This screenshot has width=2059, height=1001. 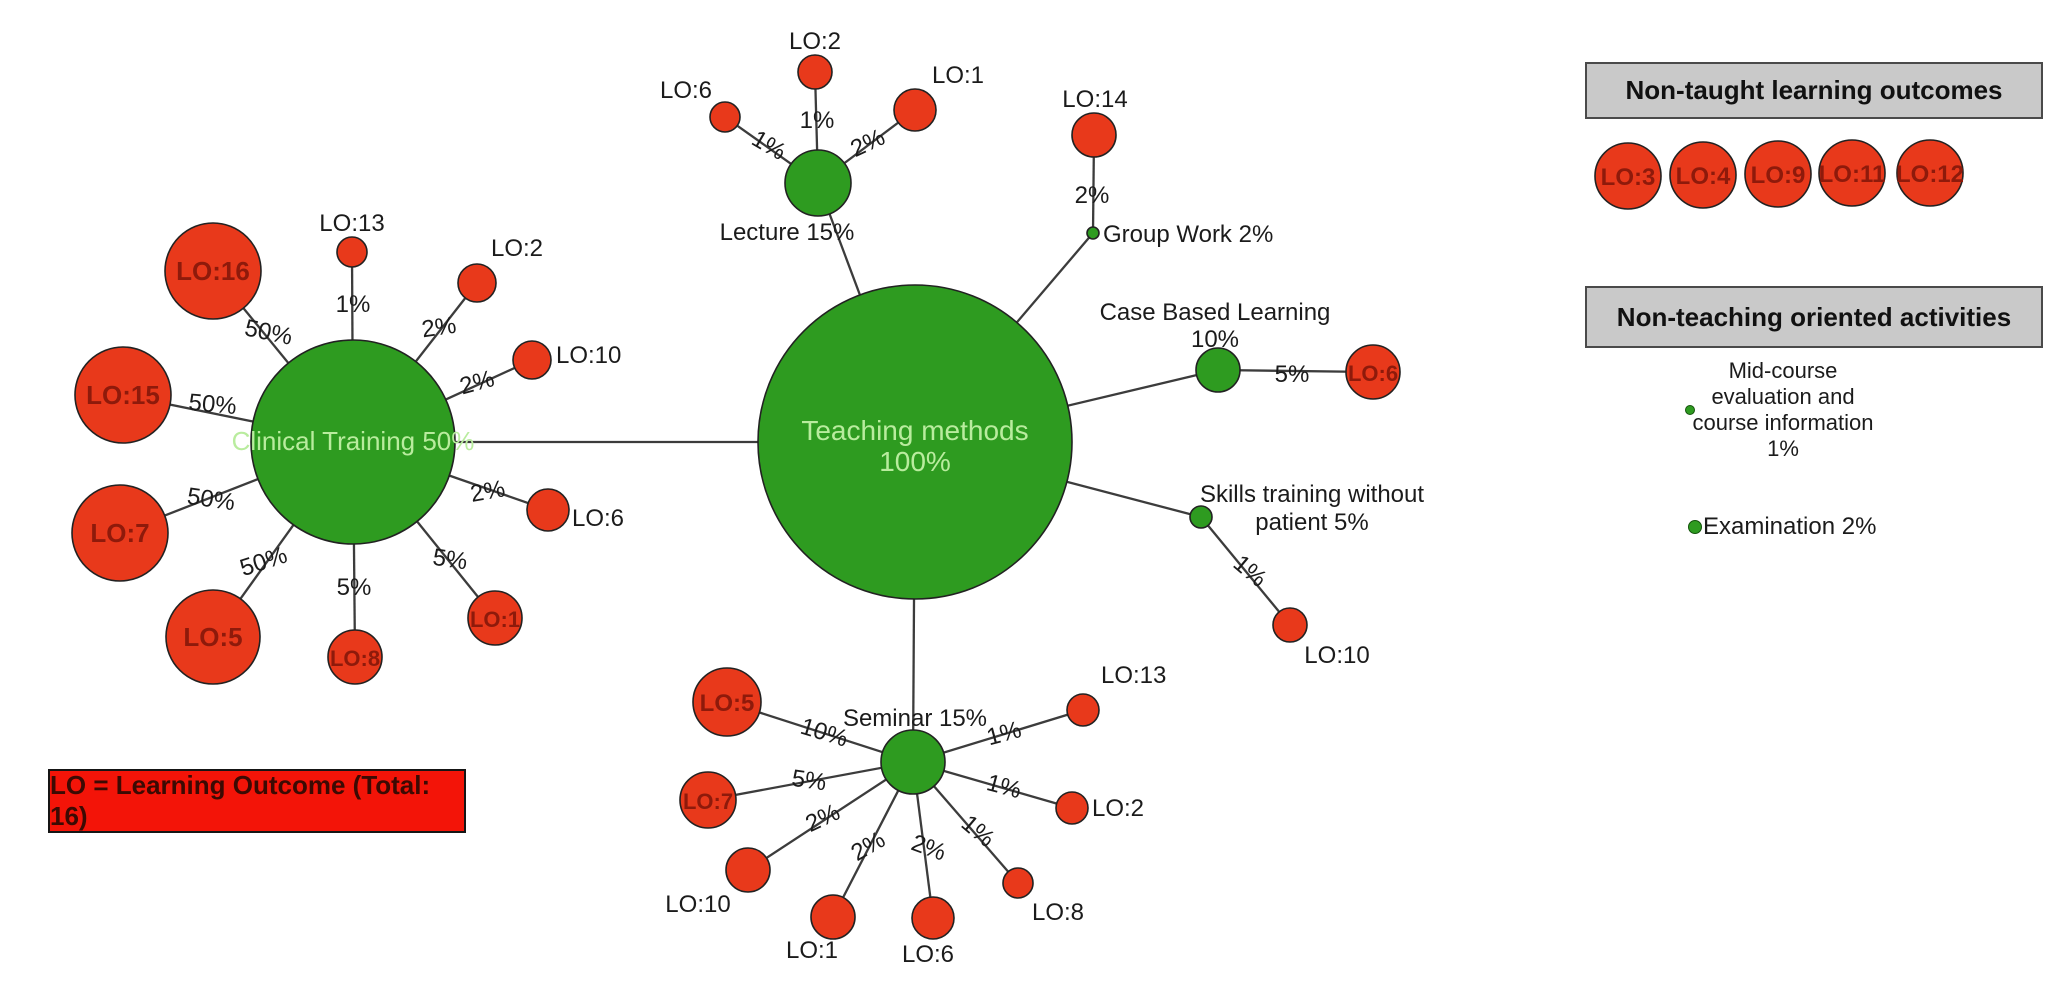 What do you see at coordinates (978, 831) in the screenshot?
I see `edge-label-seminar-se_lo8: 1%` at bounding box center [978, 831].